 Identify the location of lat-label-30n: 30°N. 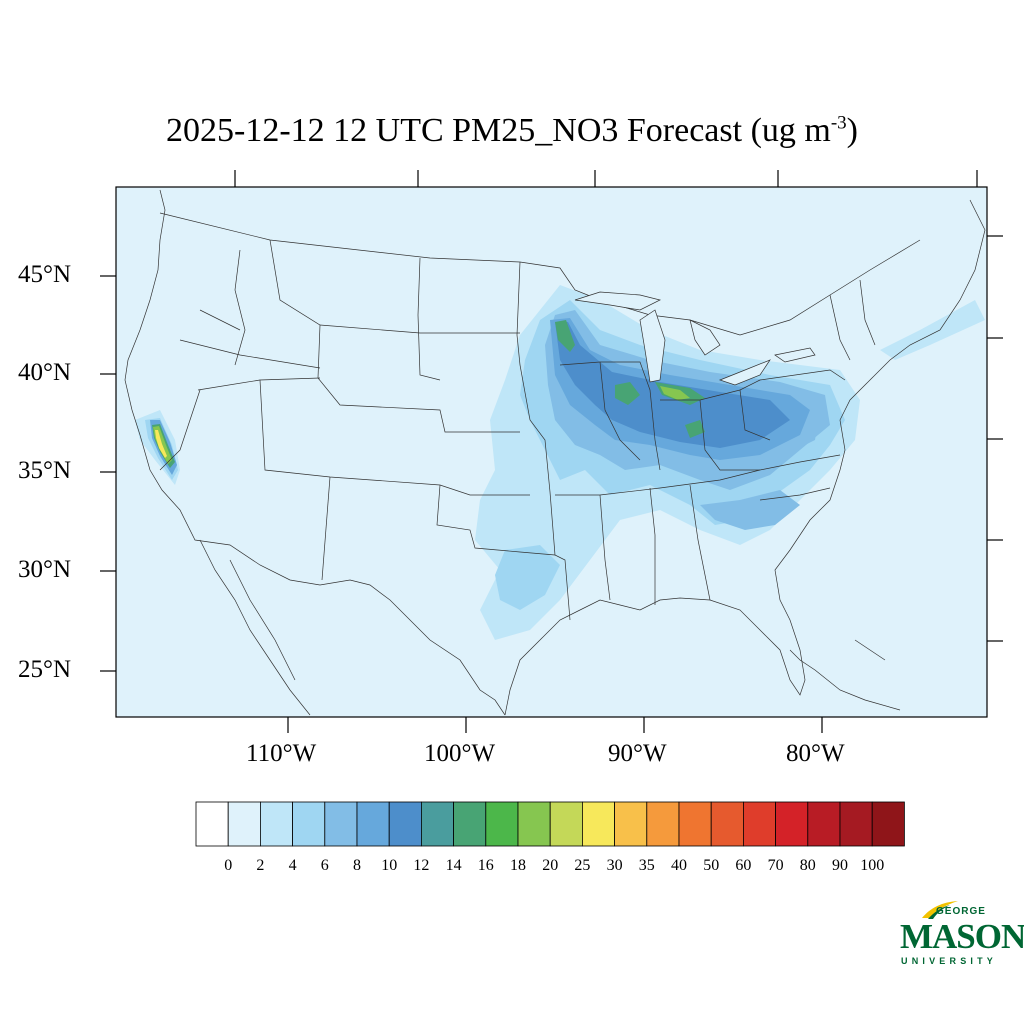
(45, 569).